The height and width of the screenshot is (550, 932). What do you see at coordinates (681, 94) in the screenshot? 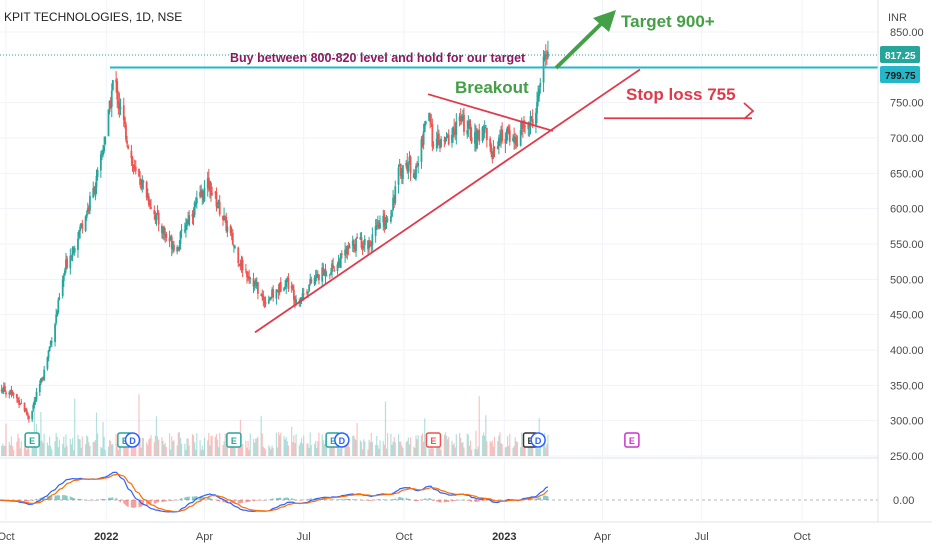
I see `stop-loss-annotation: Stop loss 755` at bounding box center [681, 94].